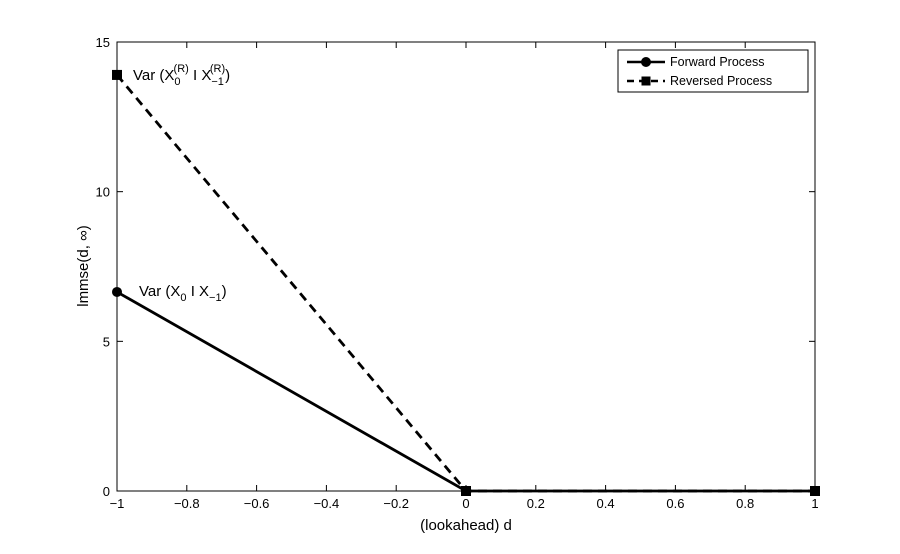  Describe the element at coordinates (257, 503) in the screenshot. I see `x-tick-label: −0.6` at that location.